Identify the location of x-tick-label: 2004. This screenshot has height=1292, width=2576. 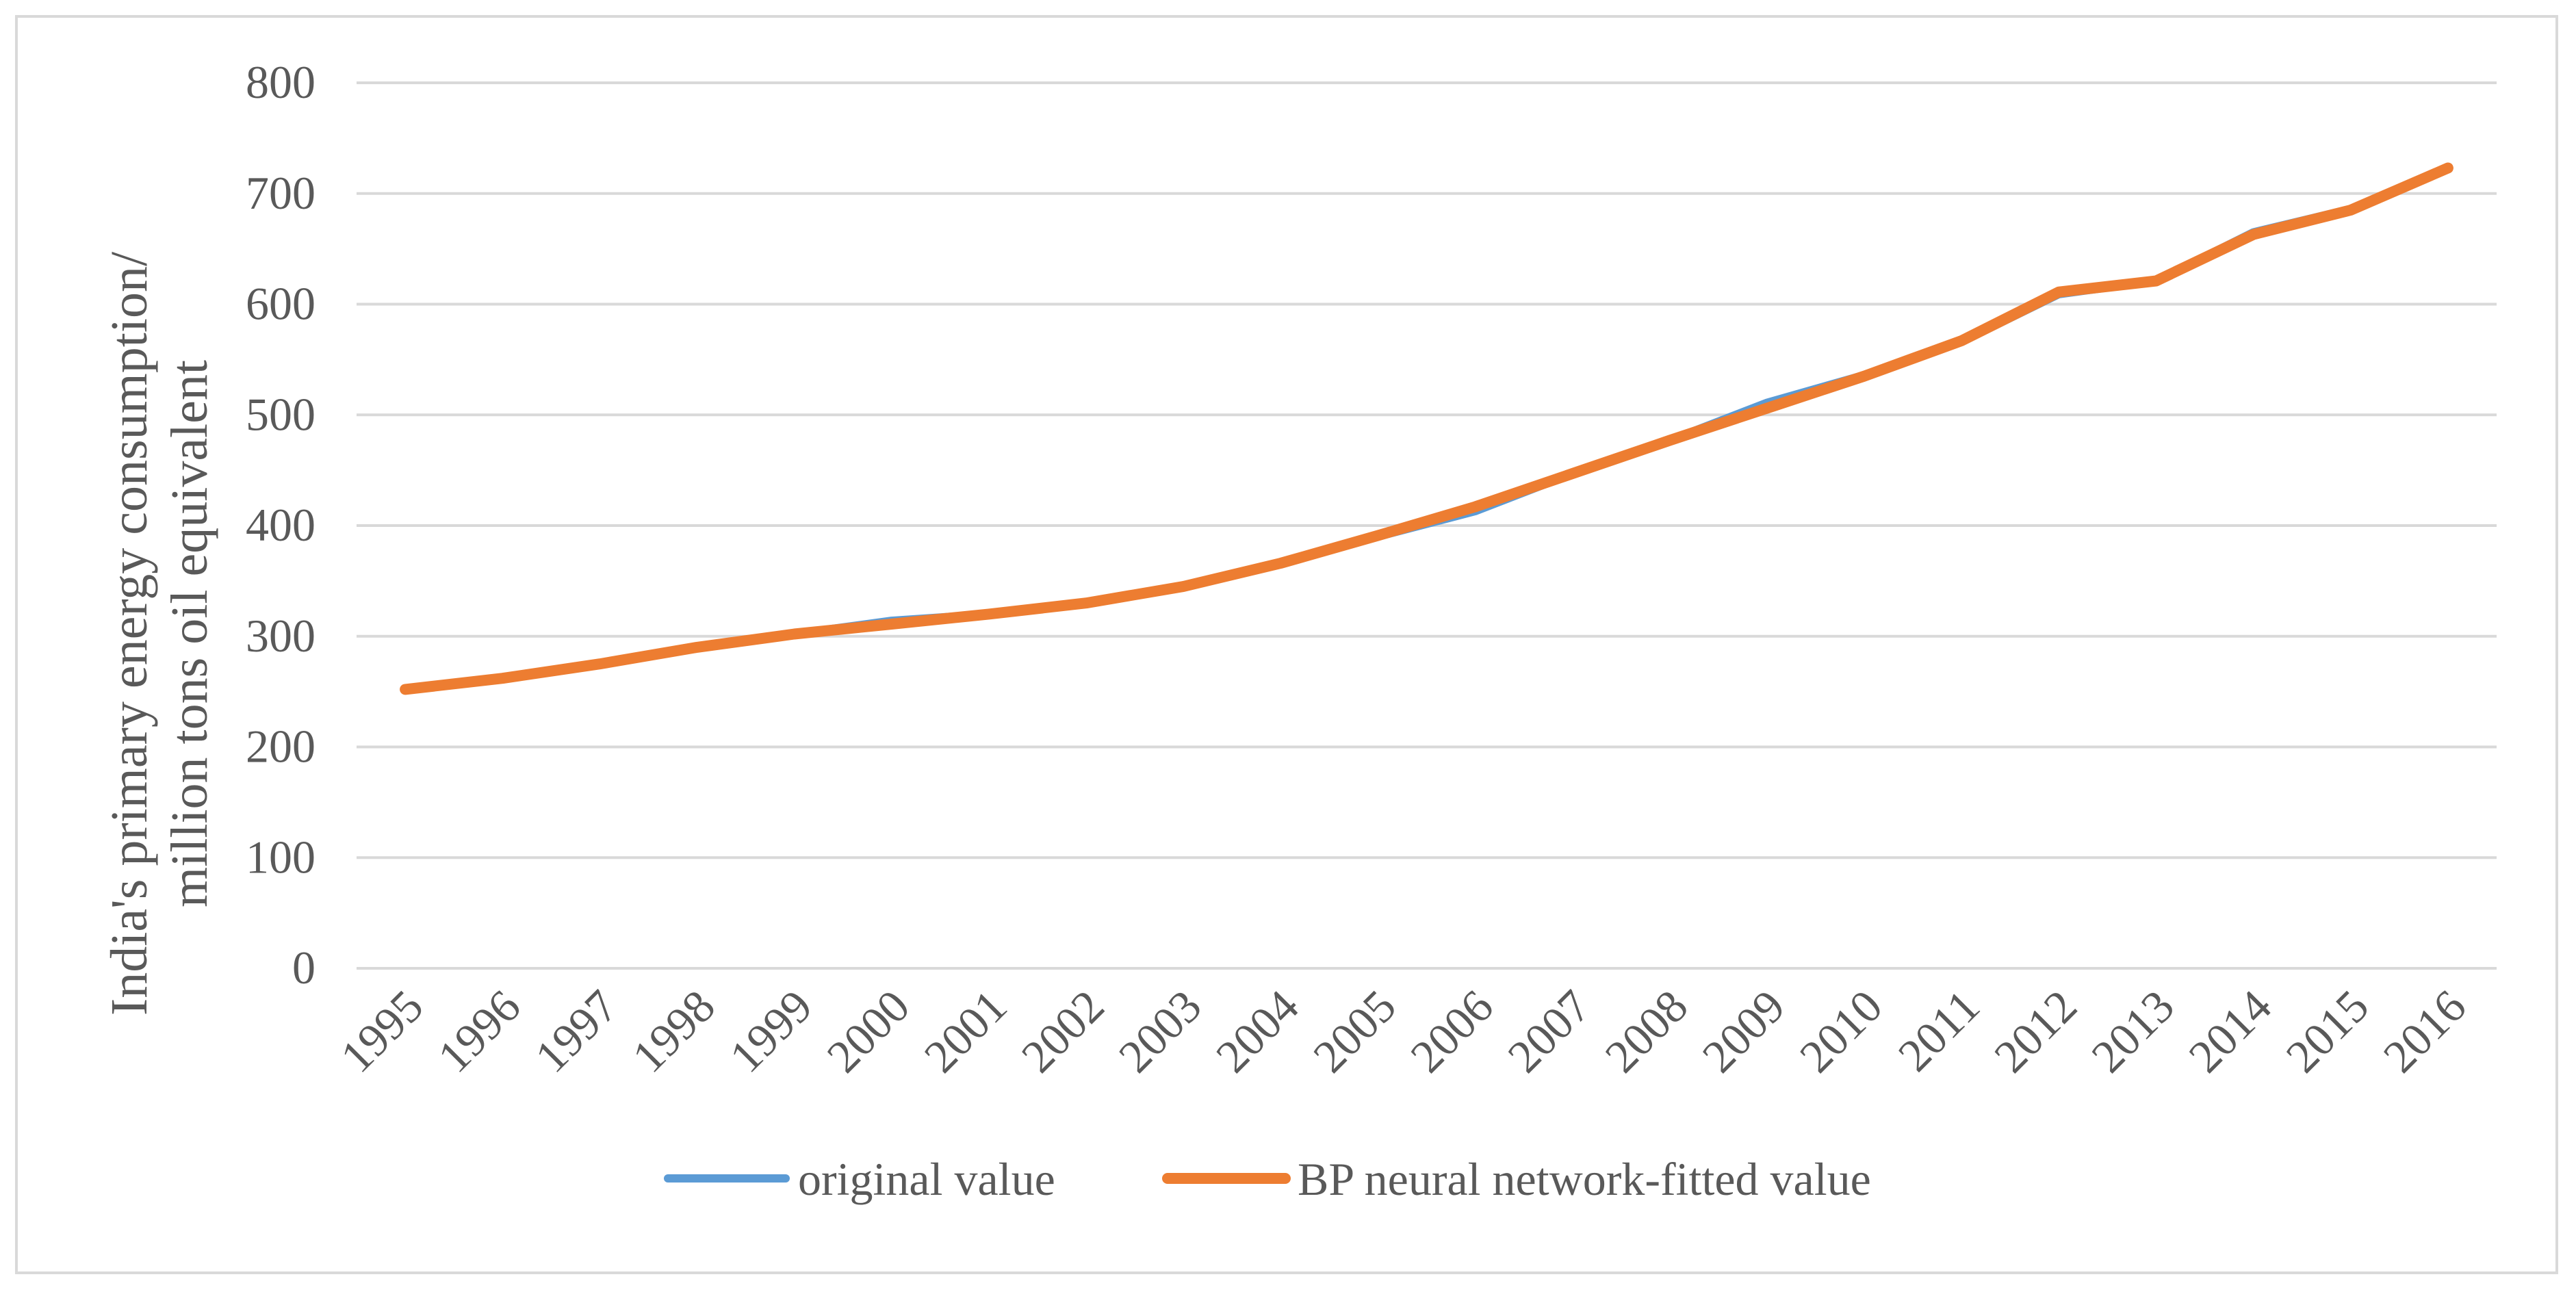
(1257, 1031).